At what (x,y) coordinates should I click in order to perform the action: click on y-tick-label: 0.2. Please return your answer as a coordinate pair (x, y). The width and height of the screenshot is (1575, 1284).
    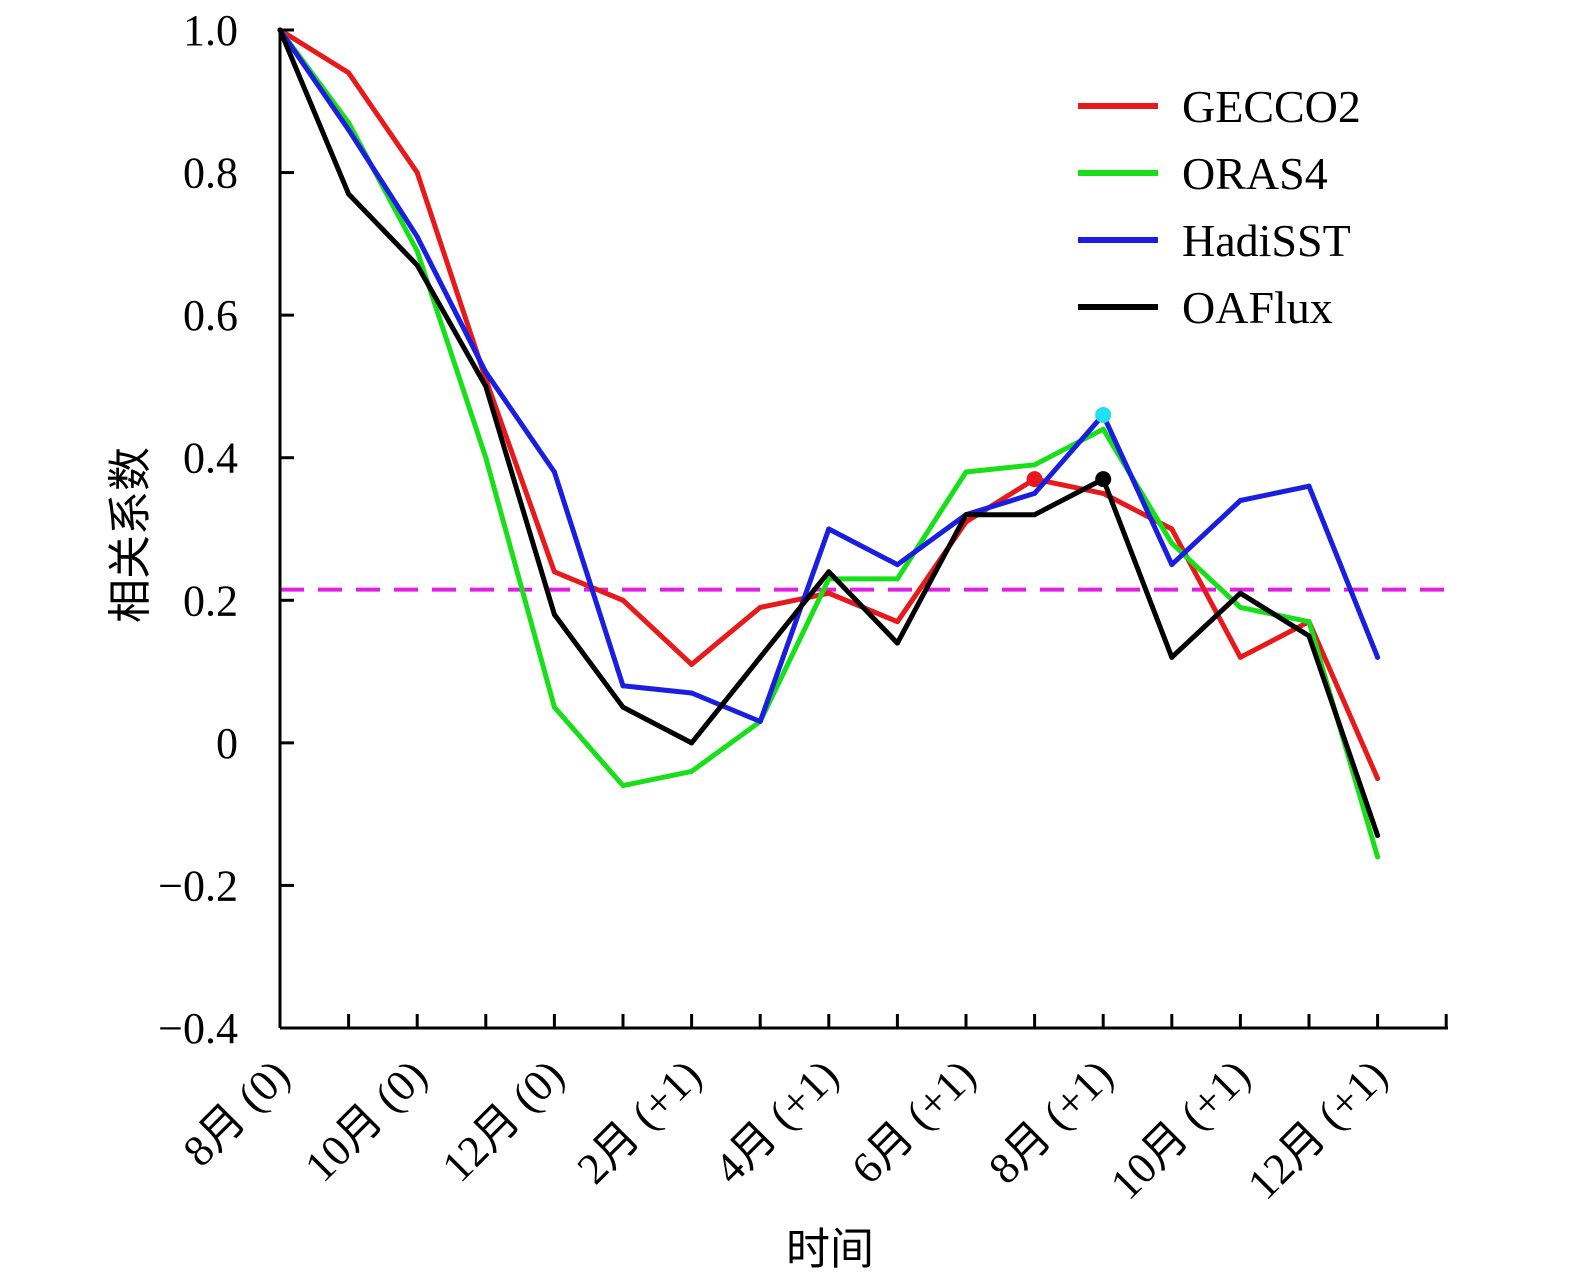
    Looking at the image, I should click on (210, 600).